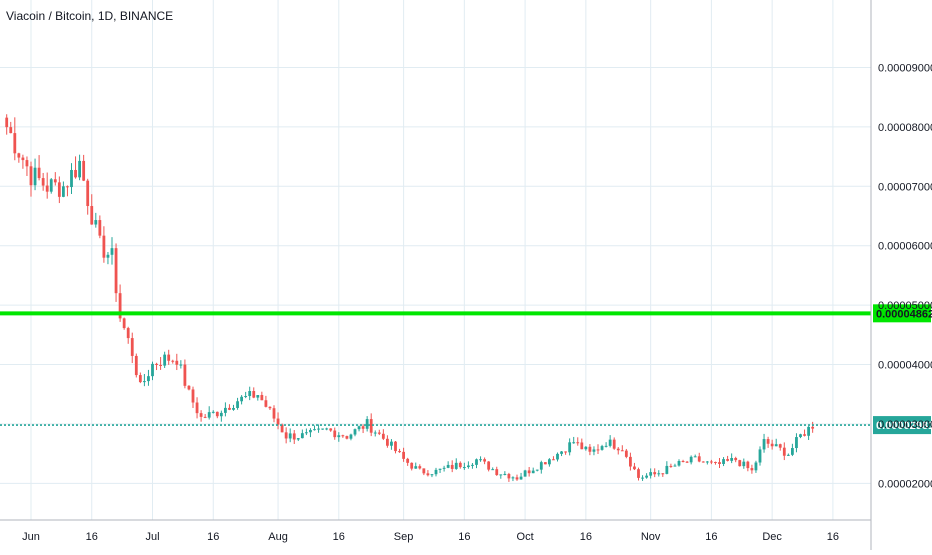 The height and width of the screenshot is (555, 932). What do you see at coordinates (525, 537) in the screenshot?
I see `x-tick-label: Oct` at bounding box center [525, 537].